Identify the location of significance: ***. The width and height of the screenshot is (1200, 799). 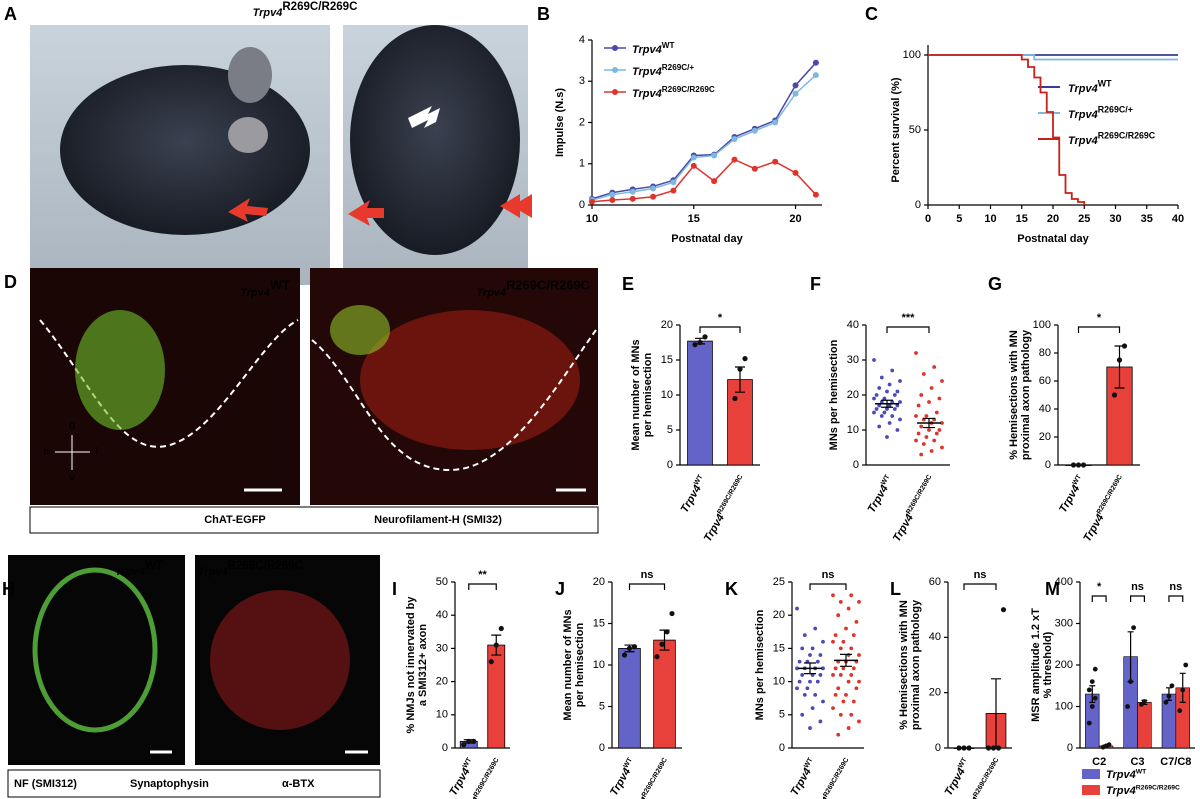
(909, 318).